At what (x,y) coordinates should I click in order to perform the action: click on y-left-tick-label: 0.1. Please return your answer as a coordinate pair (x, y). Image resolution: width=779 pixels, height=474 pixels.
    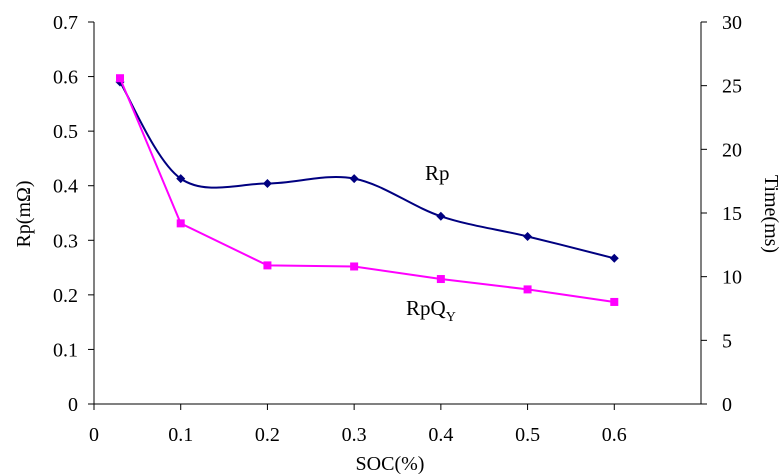
    Looking at the image, I should click on (65, 350).